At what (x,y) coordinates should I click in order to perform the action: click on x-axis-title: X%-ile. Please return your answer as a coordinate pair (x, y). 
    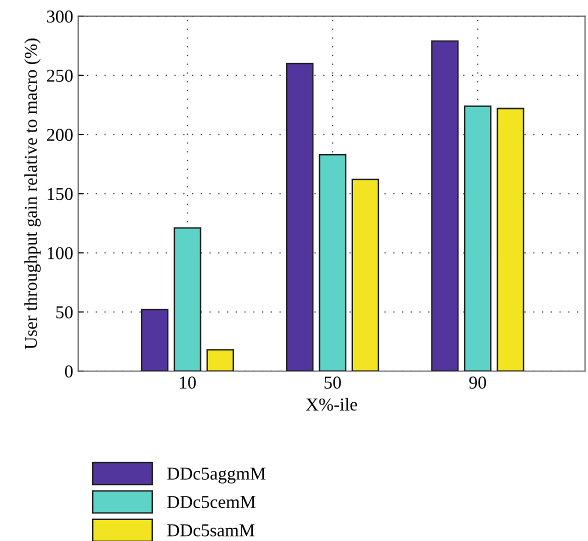
    Looking at the image, I should click on (332, 404).